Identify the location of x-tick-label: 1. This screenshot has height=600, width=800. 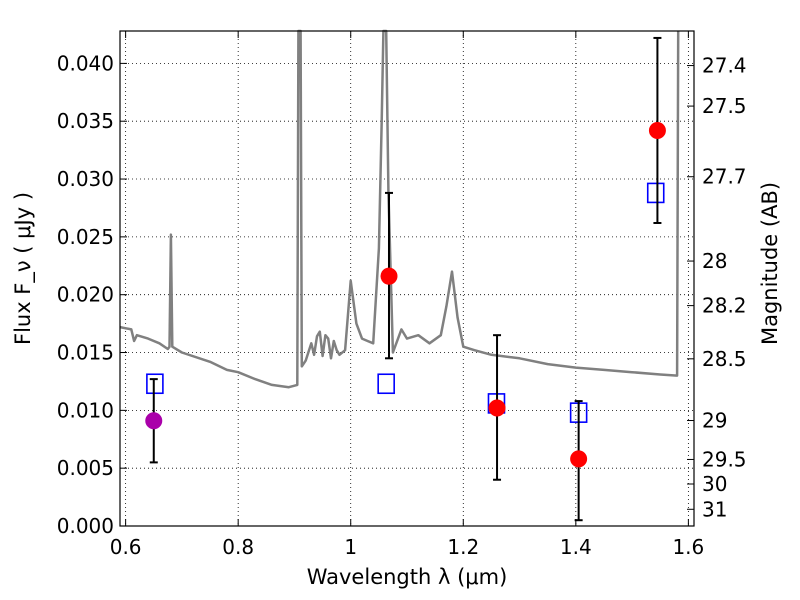
(350, 547).